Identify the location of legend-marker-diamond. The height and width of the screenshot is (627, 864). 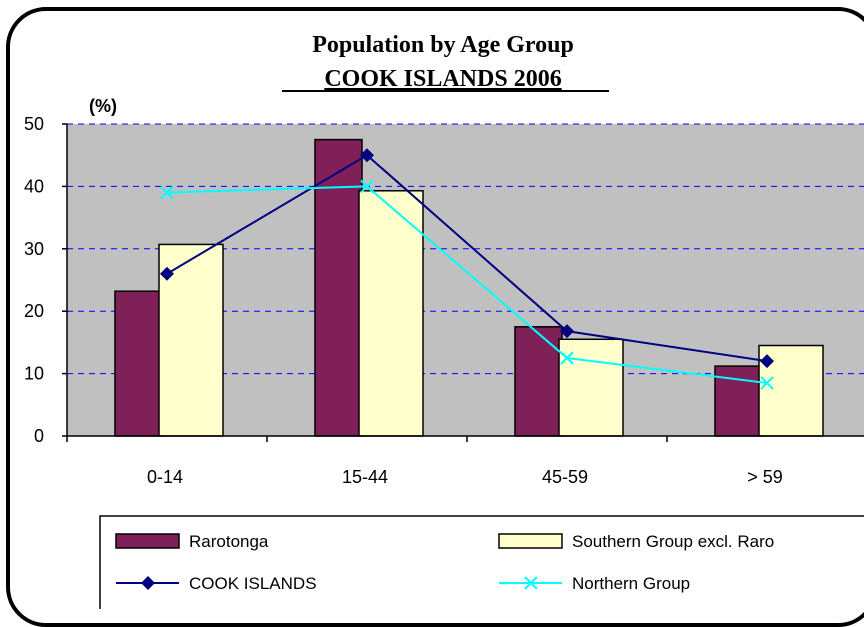
(148, 583).